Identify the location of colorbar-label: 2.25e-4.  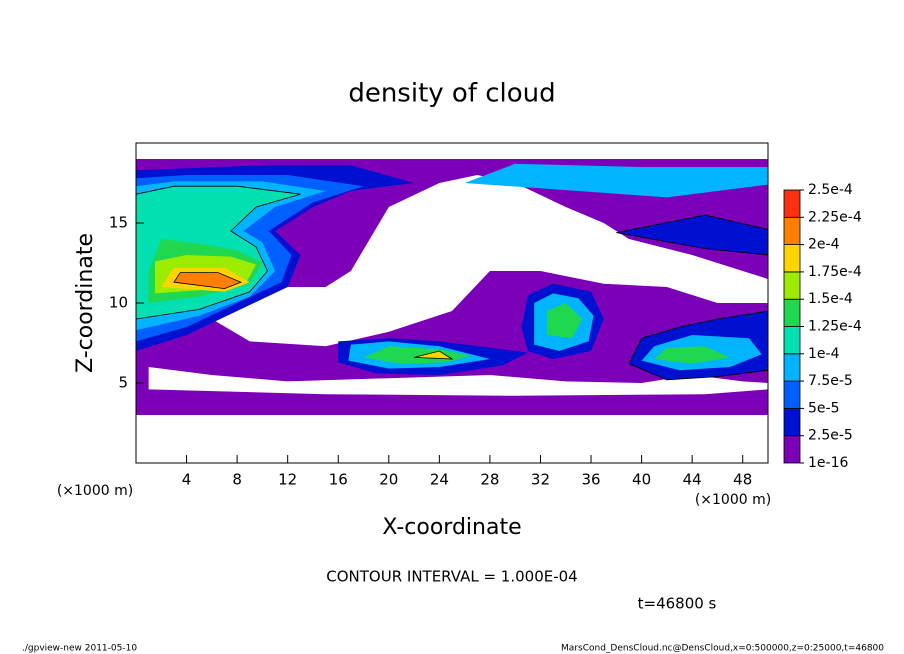
(835, 217).